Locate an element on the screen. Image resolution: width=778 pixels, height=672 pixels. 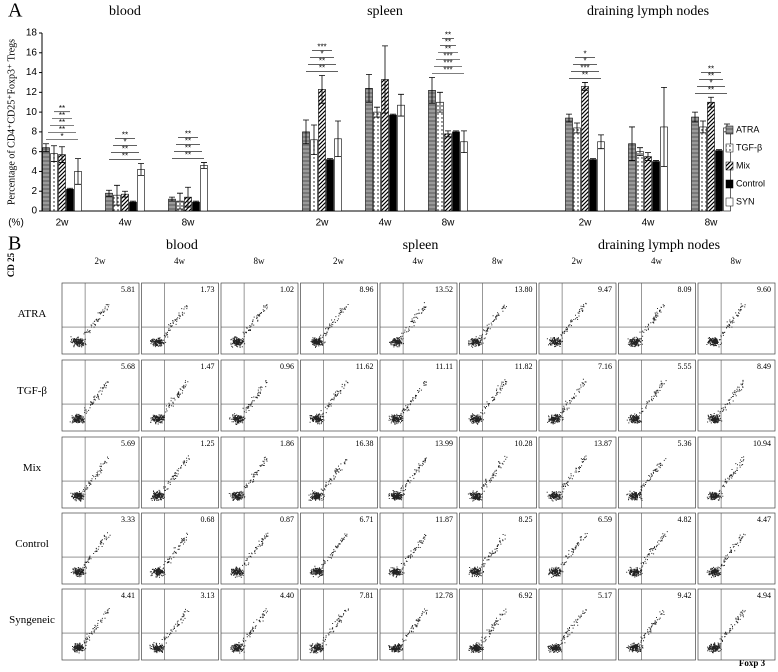
quadrant-percent: 0.87 is located at coordinates (287, 519).